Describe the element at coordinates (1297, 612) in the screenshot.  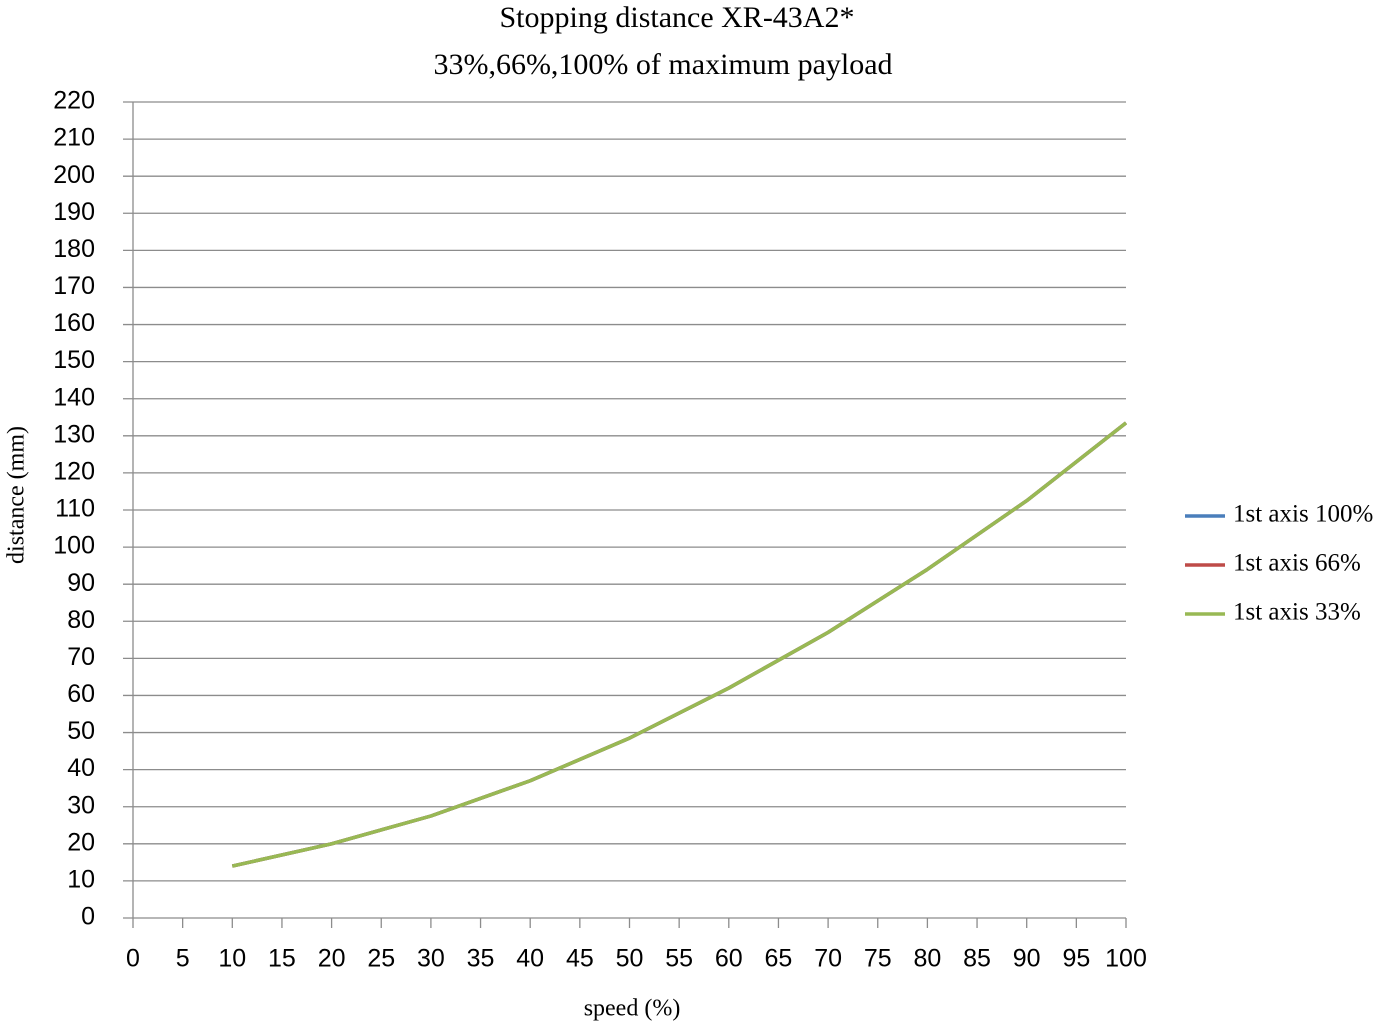
I see `legend-label: 1st axis 33%` at that location.